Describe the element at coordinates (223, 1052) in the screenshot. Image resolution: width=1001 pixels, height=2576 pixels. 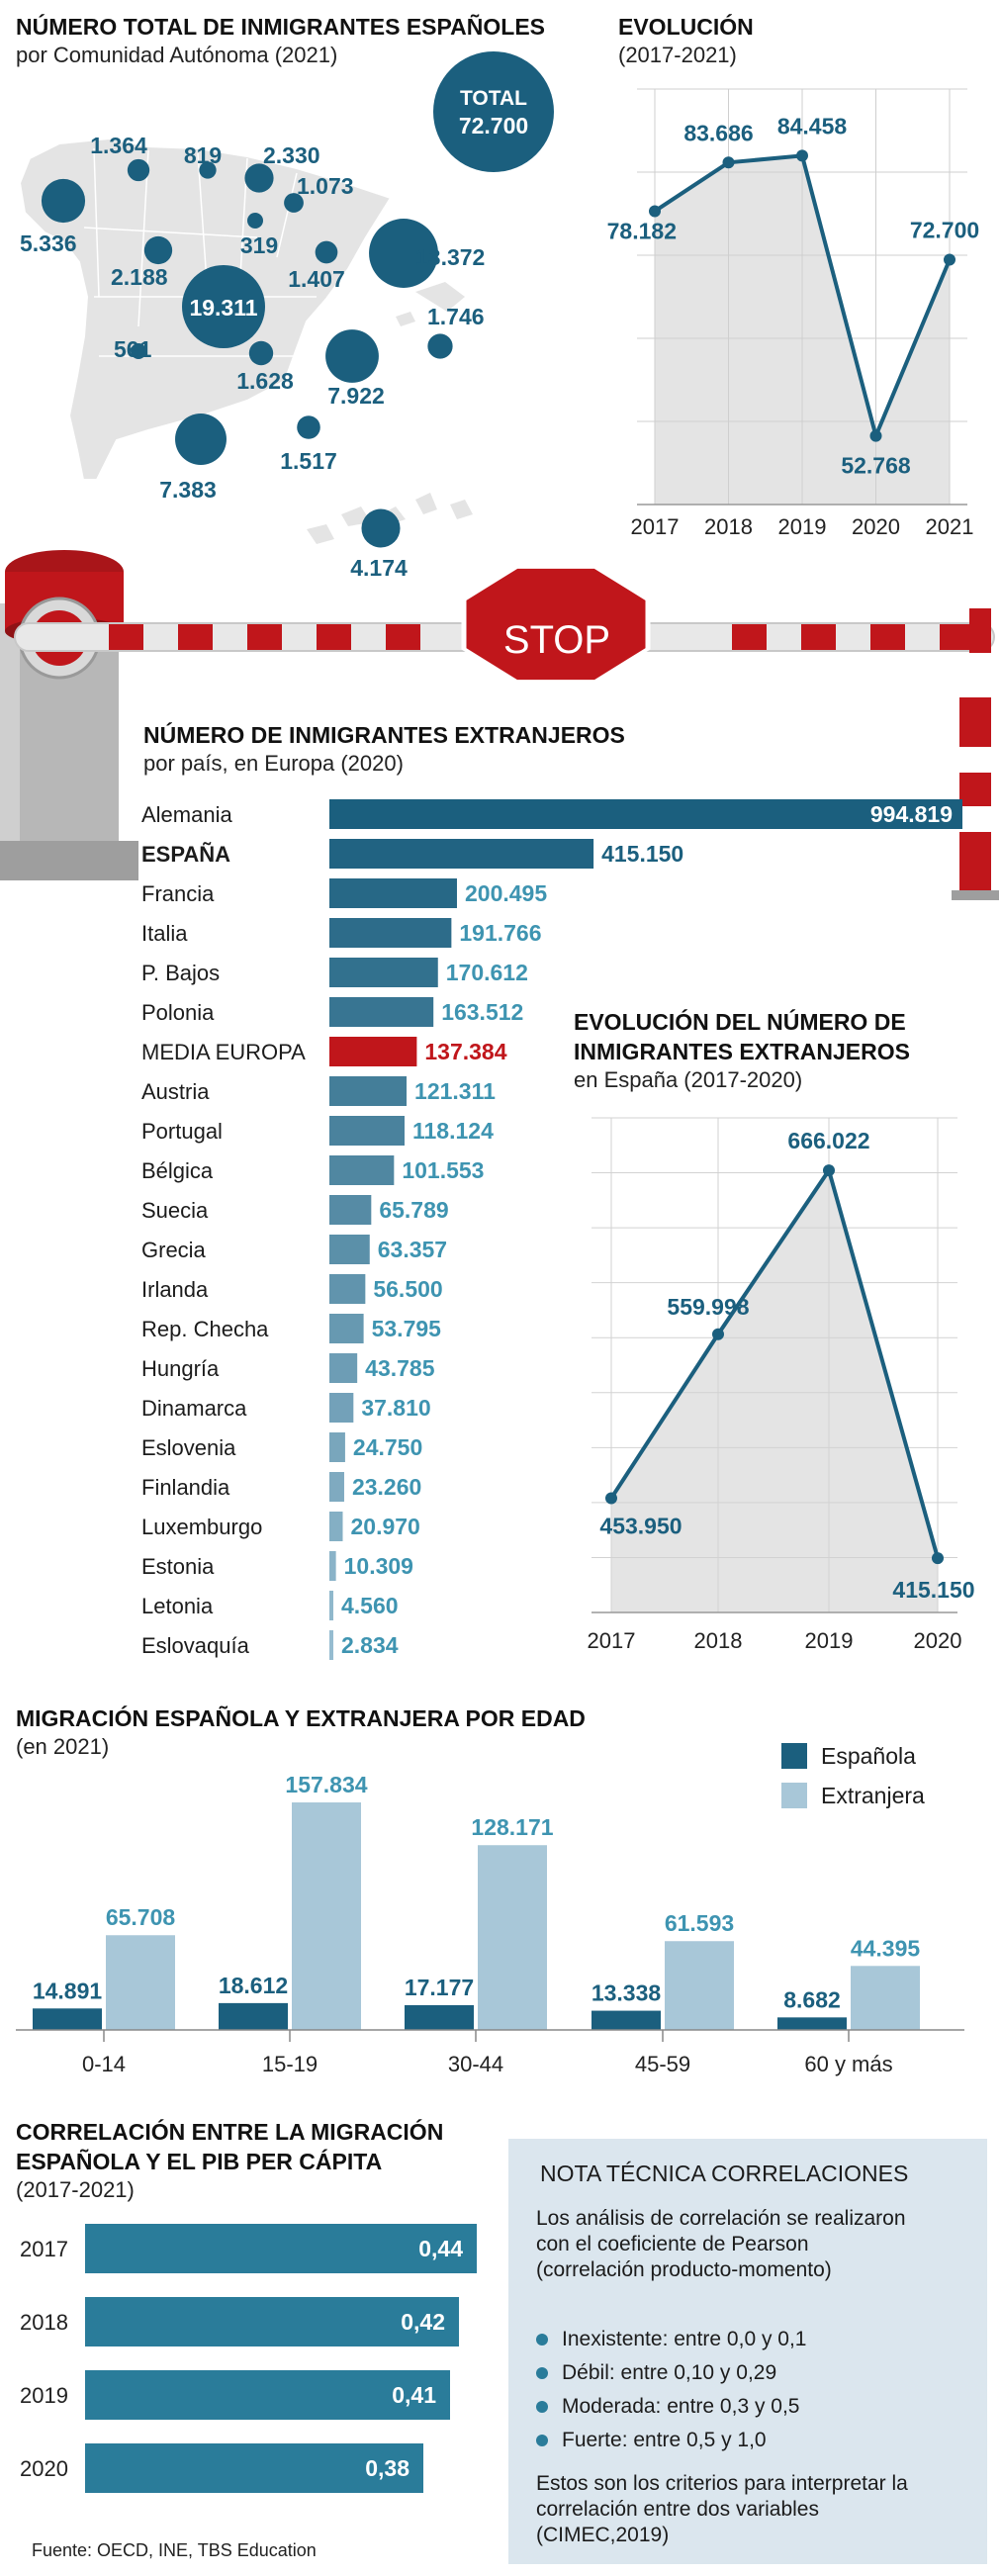
I see `country-label: MEDIA EUROPA` at that location.